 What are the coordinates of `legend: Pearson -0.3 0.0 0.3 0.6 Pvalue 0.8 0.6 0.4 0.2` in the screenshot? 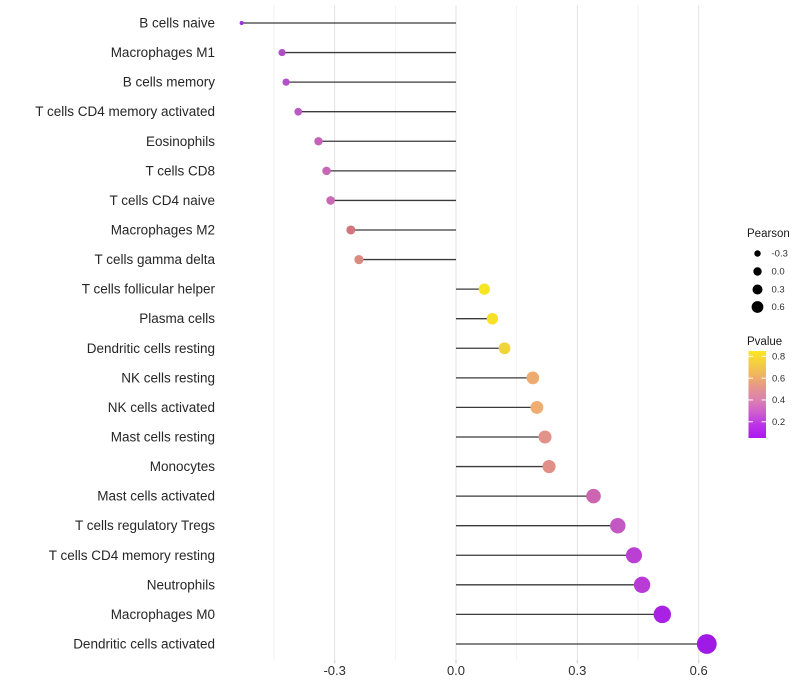 It's located at (768, 333).